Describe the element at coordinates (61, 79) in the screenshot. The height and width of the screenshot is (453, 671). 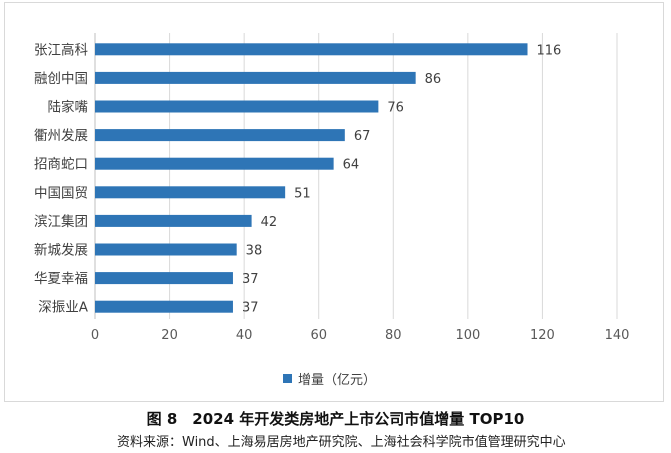
I see `category-label-2: 融创中国` at that location.